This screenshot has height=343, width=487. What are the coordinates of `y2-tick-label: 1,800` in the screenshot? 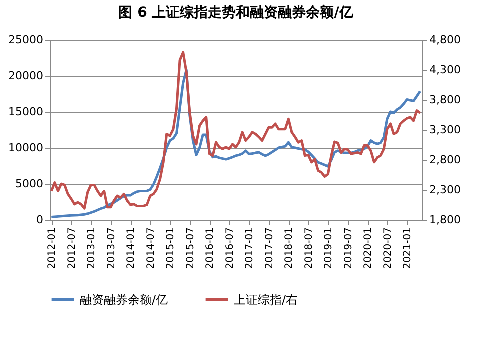 It's located at (445, 220).